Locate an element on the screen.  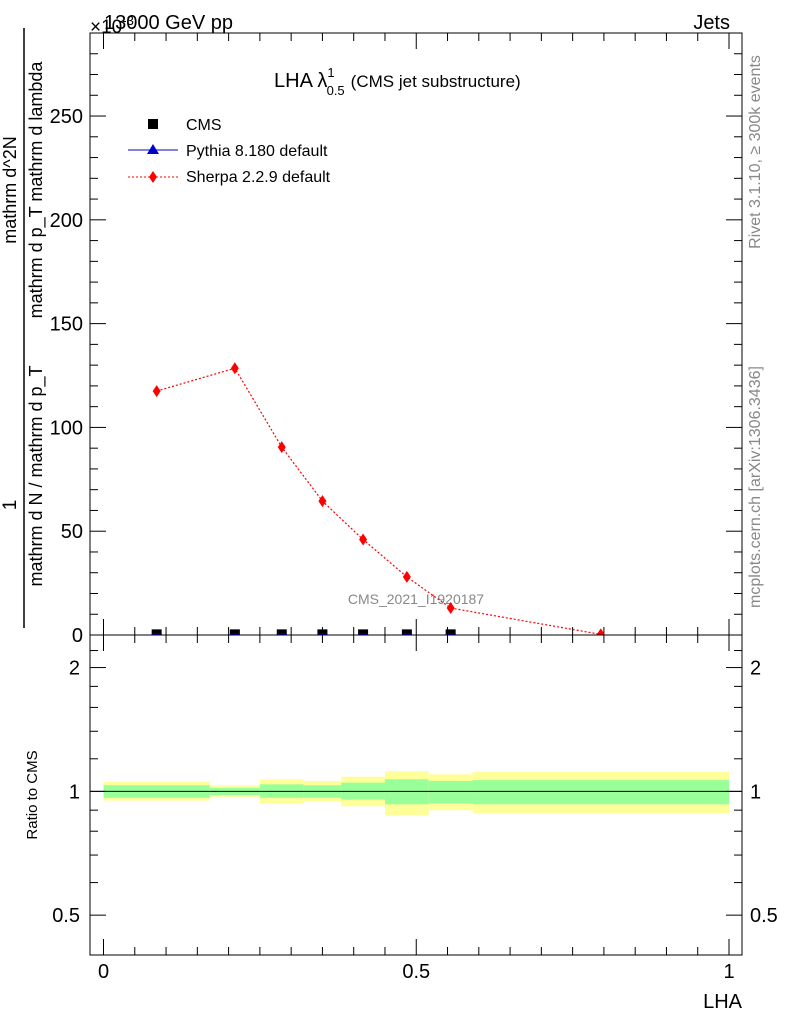
axis-exponent-power: -3 is located at coordinates (128, 20).